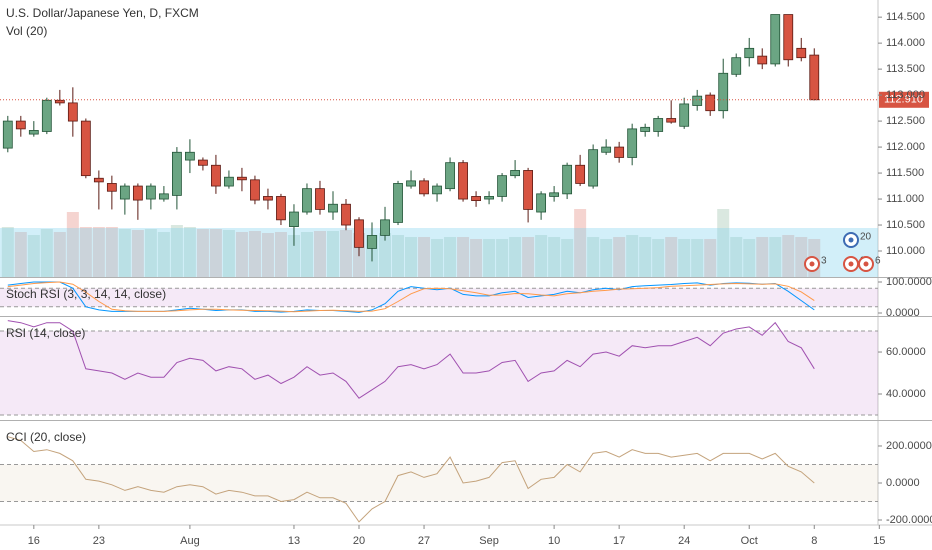  Describe the element at coordinates (906, 394) in the screenshot. I see `y-tick-label: 40.0000` at that location.